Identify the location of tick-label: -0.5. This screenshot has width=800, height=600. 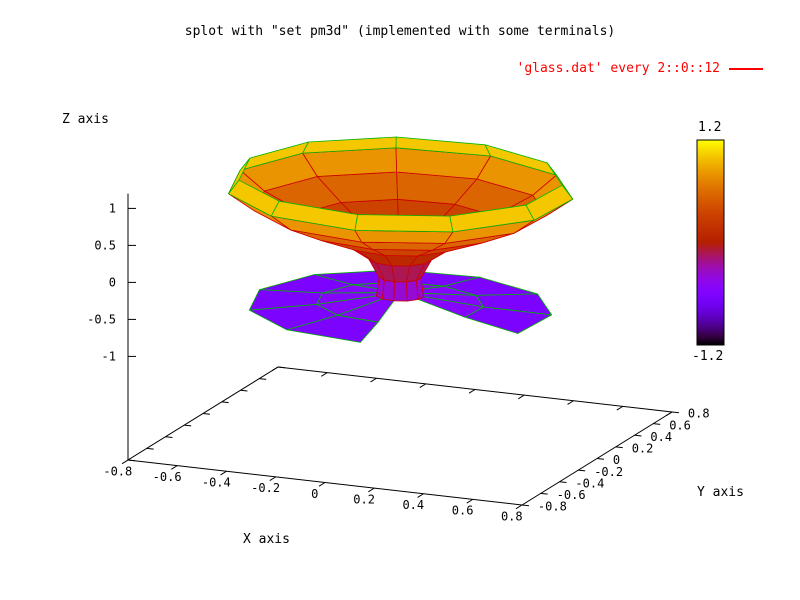
(101, 319).